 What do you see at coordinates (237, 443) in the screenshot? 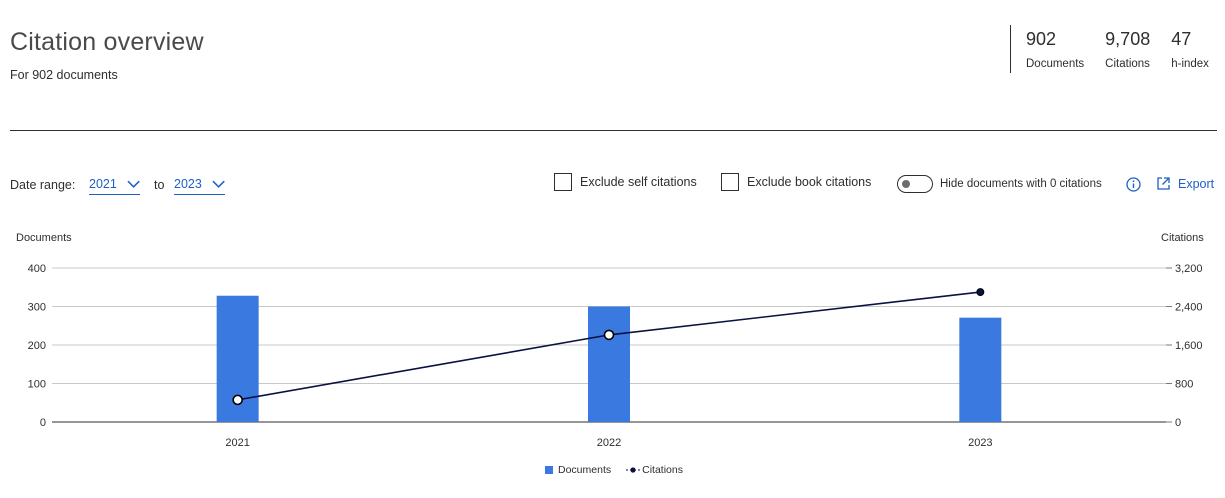
I see `x-tick-label: 2021` at bounding box center [237, 443].